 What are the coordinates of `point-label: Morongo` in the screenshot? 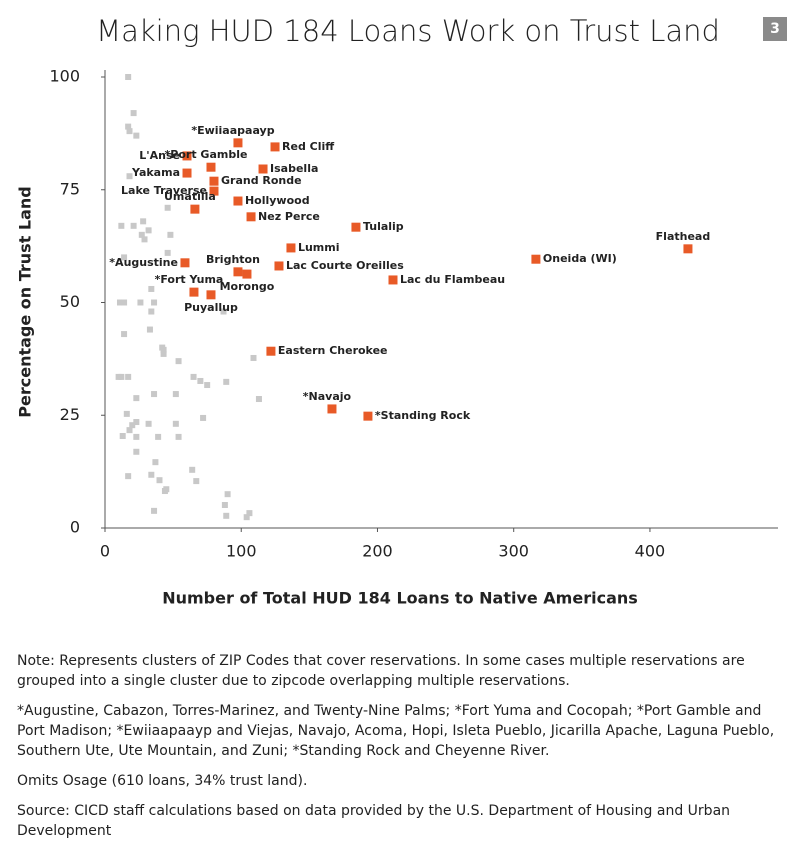 It's located at (247, 286).